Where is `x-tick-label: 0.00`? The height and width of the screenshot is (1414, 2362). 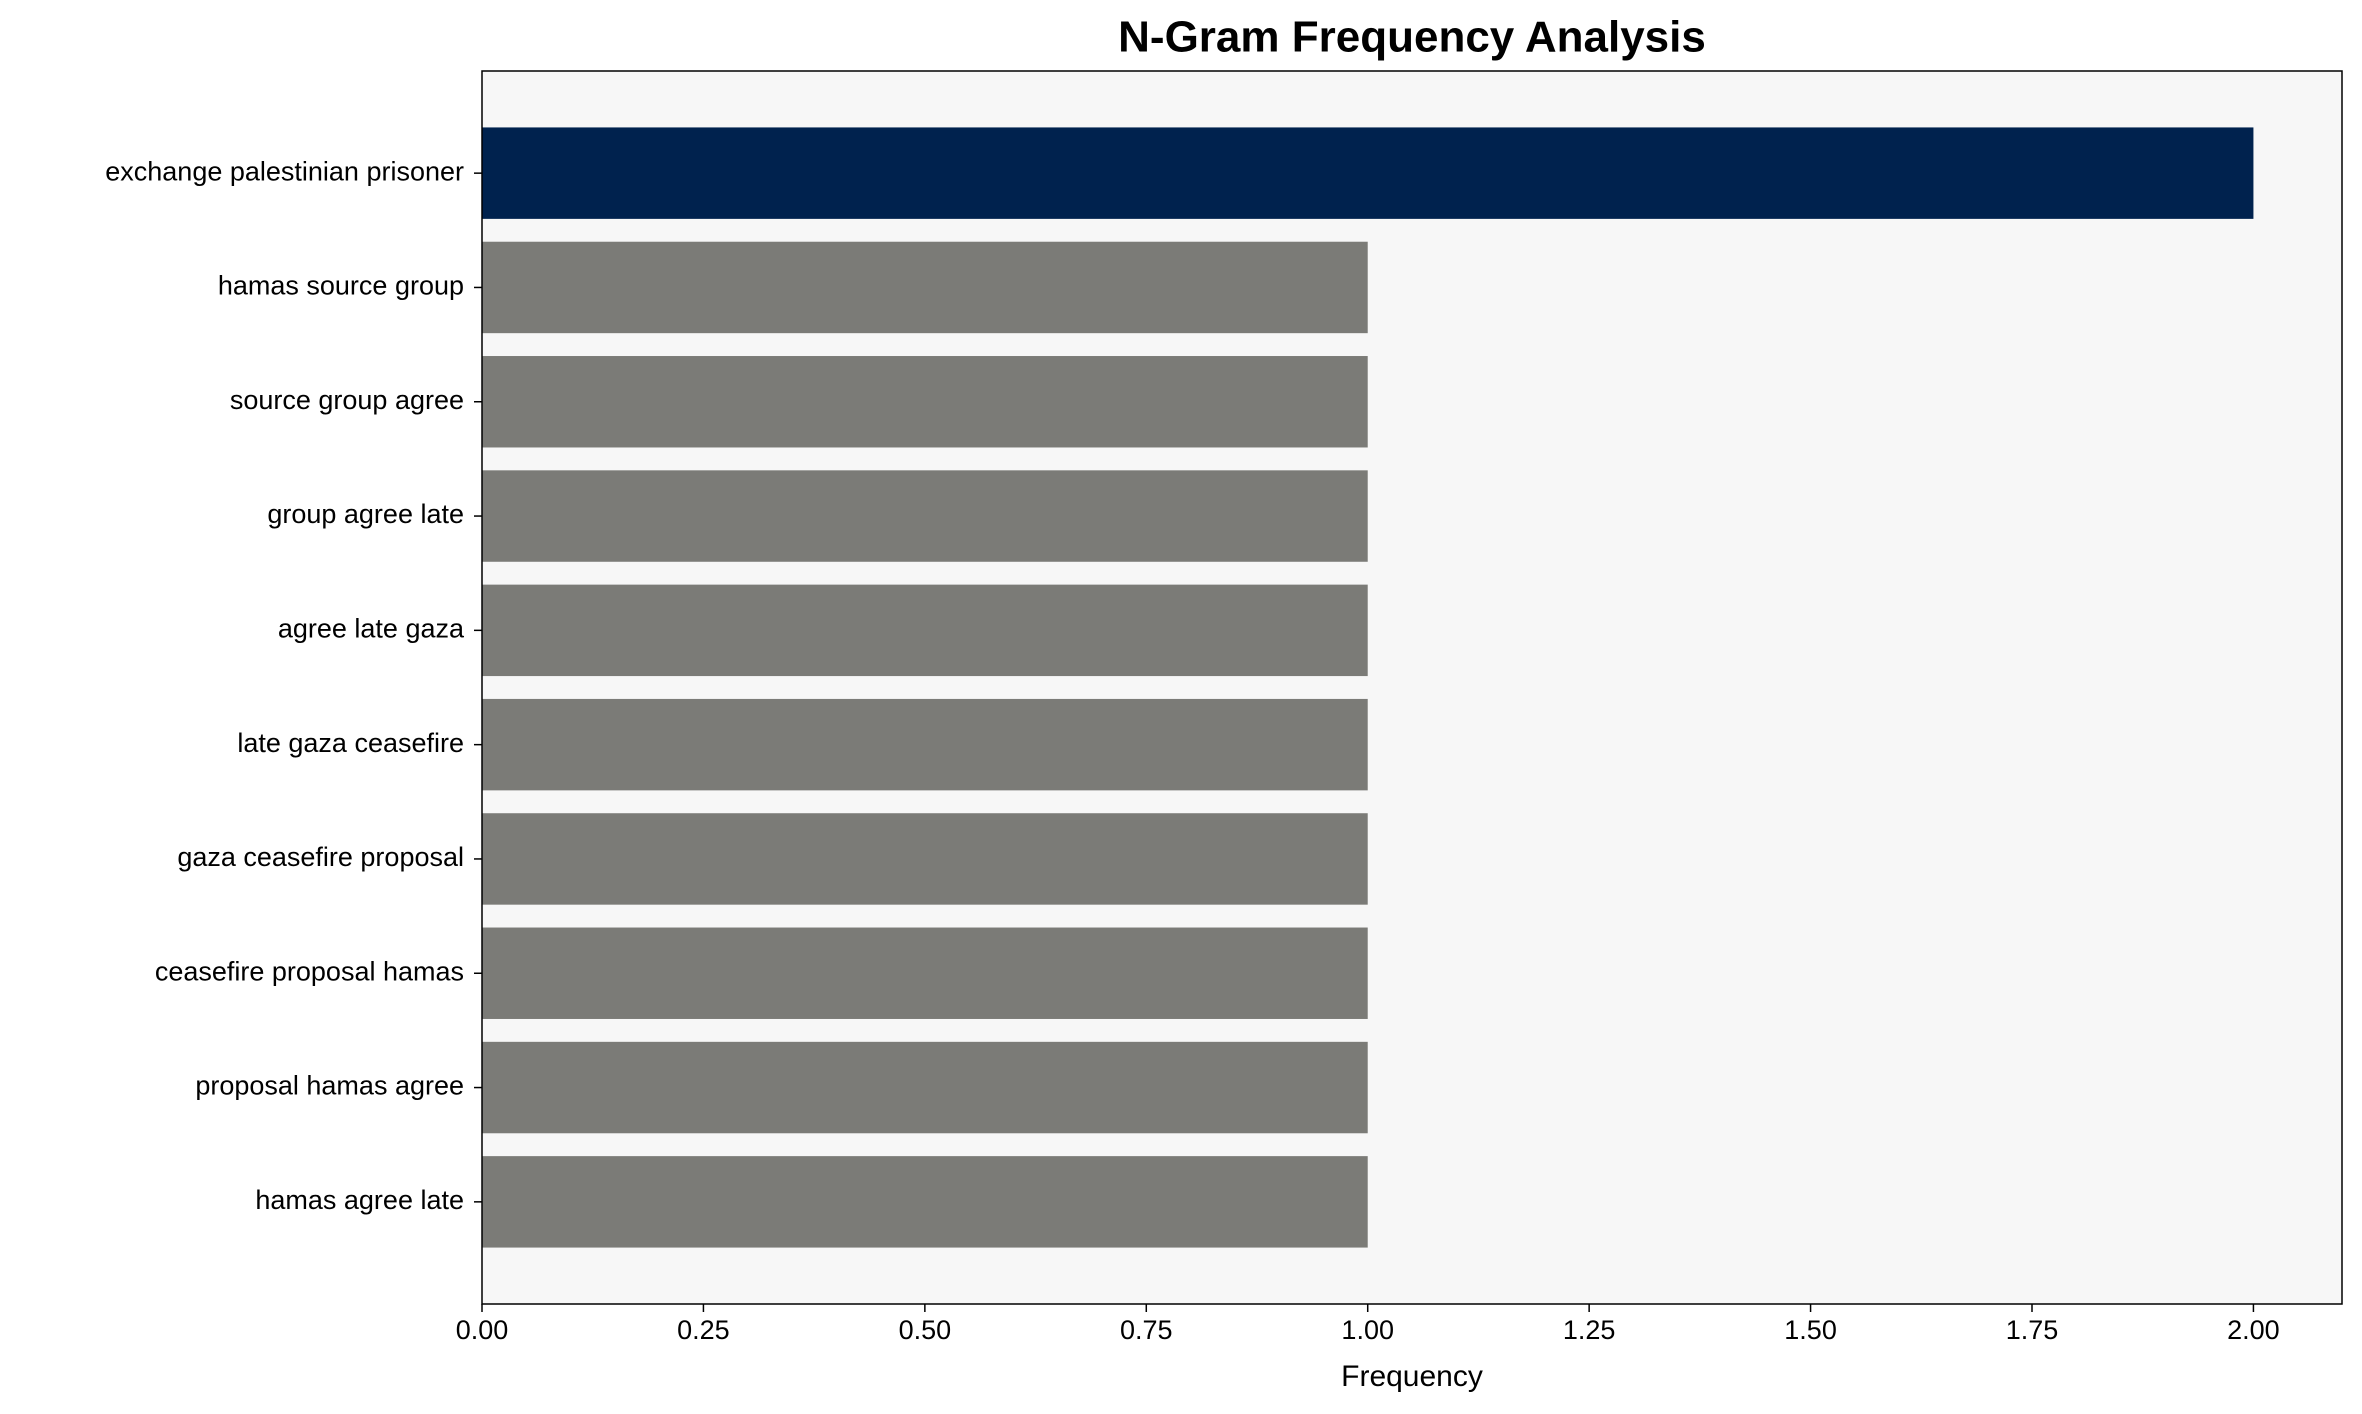
x-tick-label: 0.00 is located at coordinates (482, 1330).